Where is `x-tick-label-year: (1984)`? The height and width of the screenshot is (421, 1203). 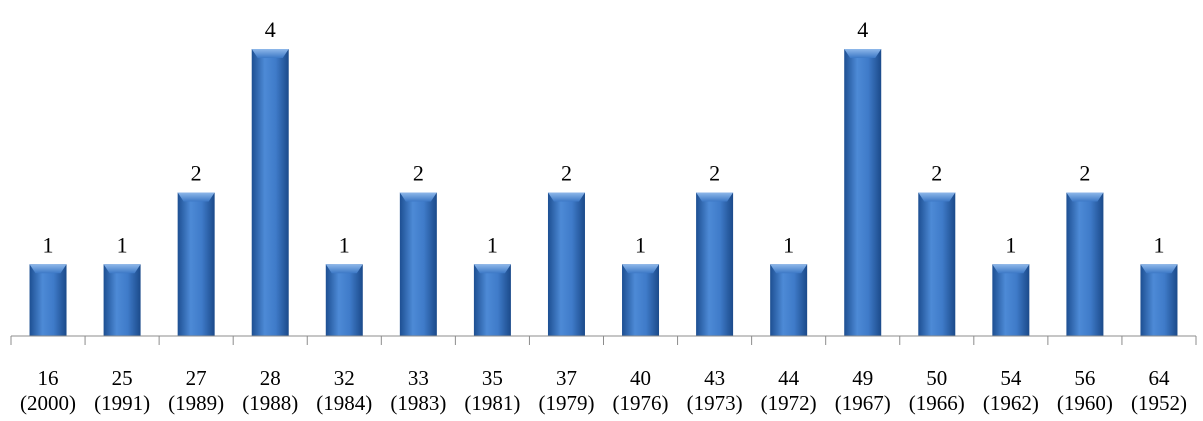
x-tick-label-year: (1984) is located at coordinates (344, 403).